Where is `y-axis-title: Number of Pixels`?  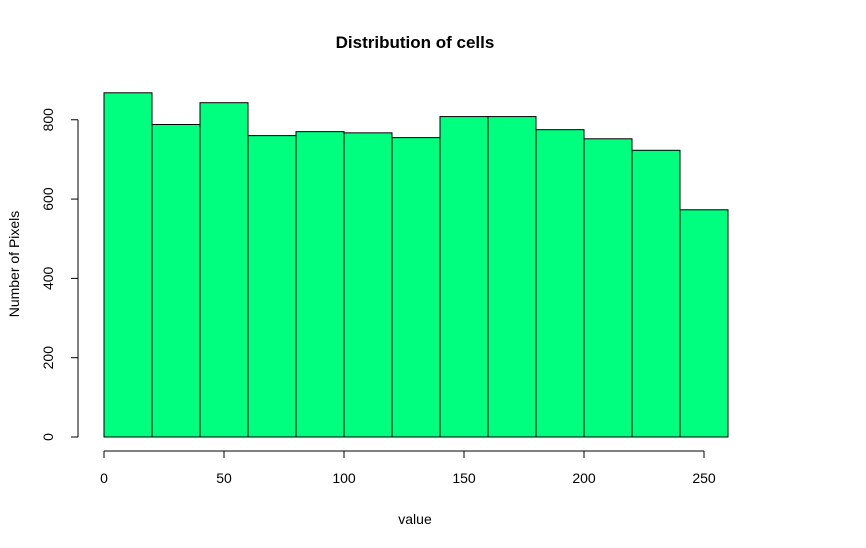
y-axis-title: Number of Pixels is located at coordinates (14, 264).